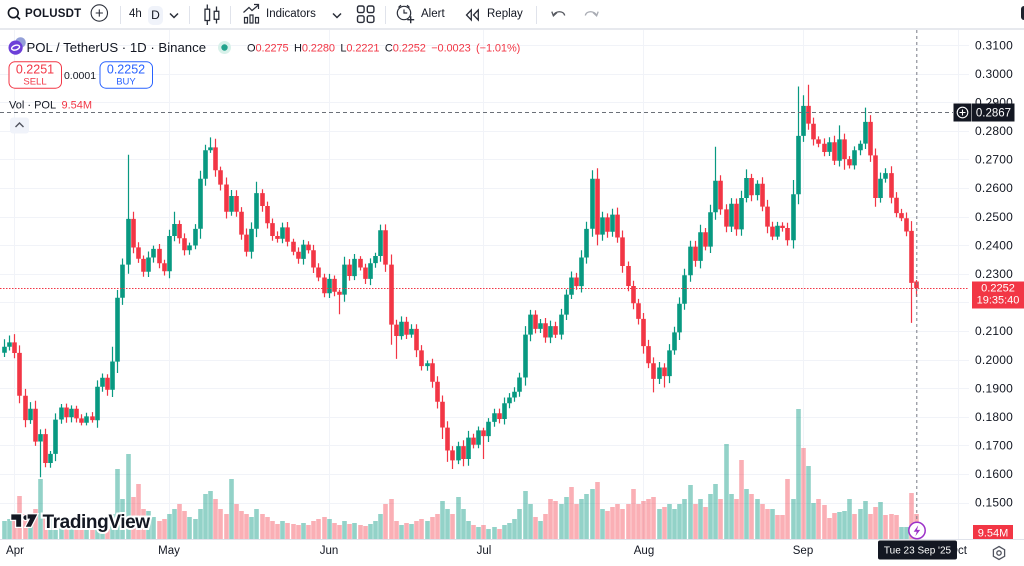 This screenshot has width=1024, height=566. Describe the element at coordinates (126, 82) in the screenshot. I see `svg-text: BUY` at that location.